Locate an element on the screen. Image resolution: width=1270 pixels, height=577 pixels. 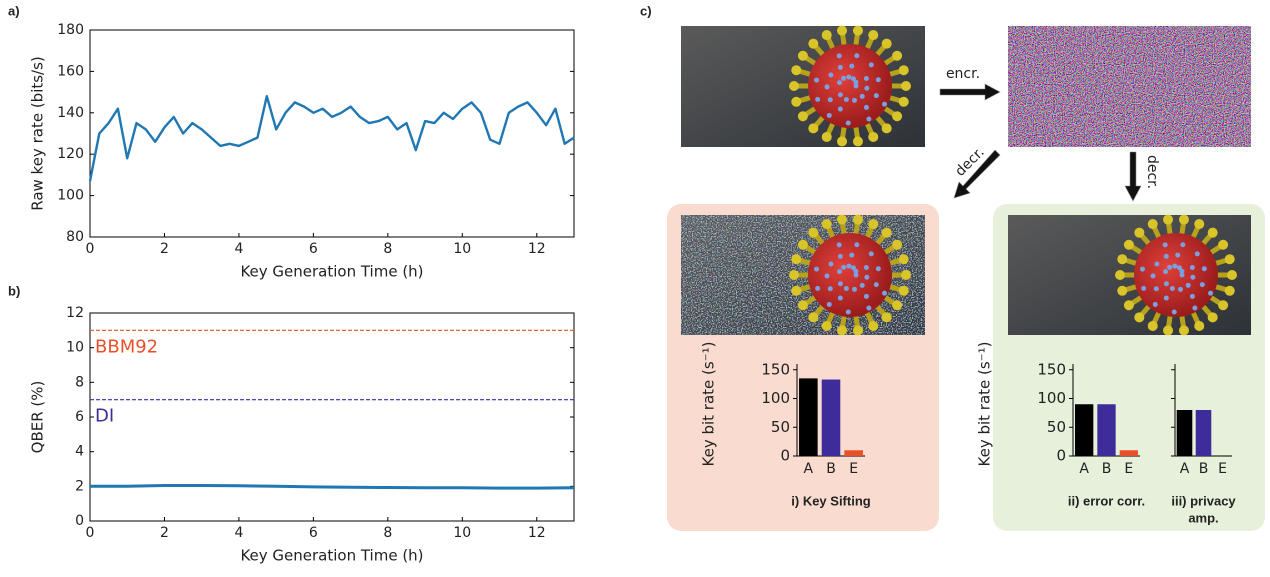
chart-title: amp. is located at coordinates (1203, 517).